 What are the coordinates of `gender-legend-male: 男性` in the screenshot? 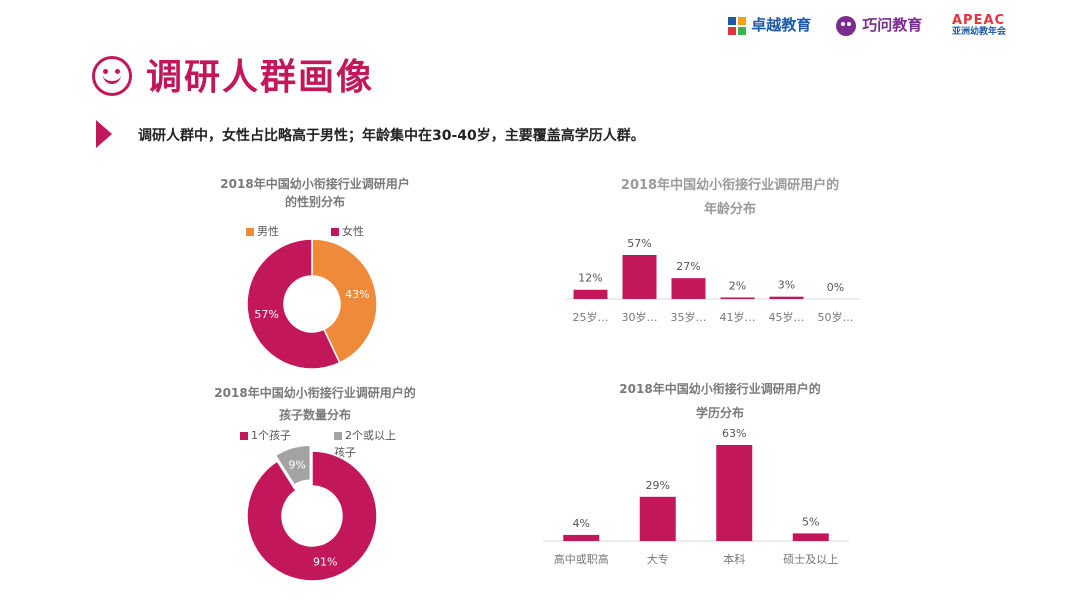 It's located at (262, 231).